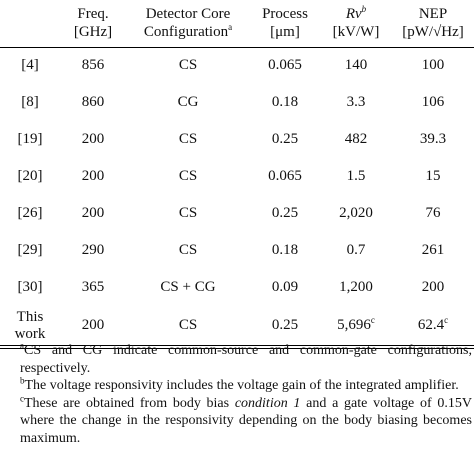  What do you see at coordinates (433, 287) in the screenshot?
I see `cell-nep: 200` at bounding box center [433, 287].